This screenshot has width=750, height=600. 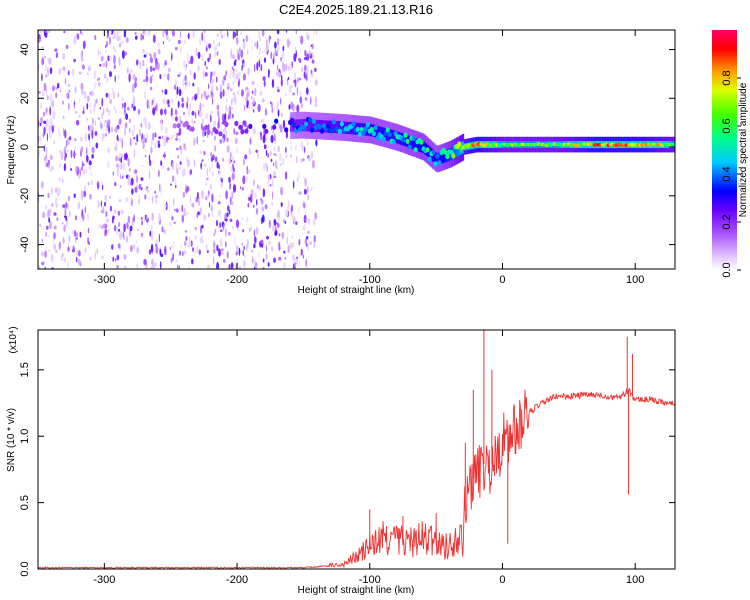 I want to click on y-tick-label: 0, so click(x=25, y=147).